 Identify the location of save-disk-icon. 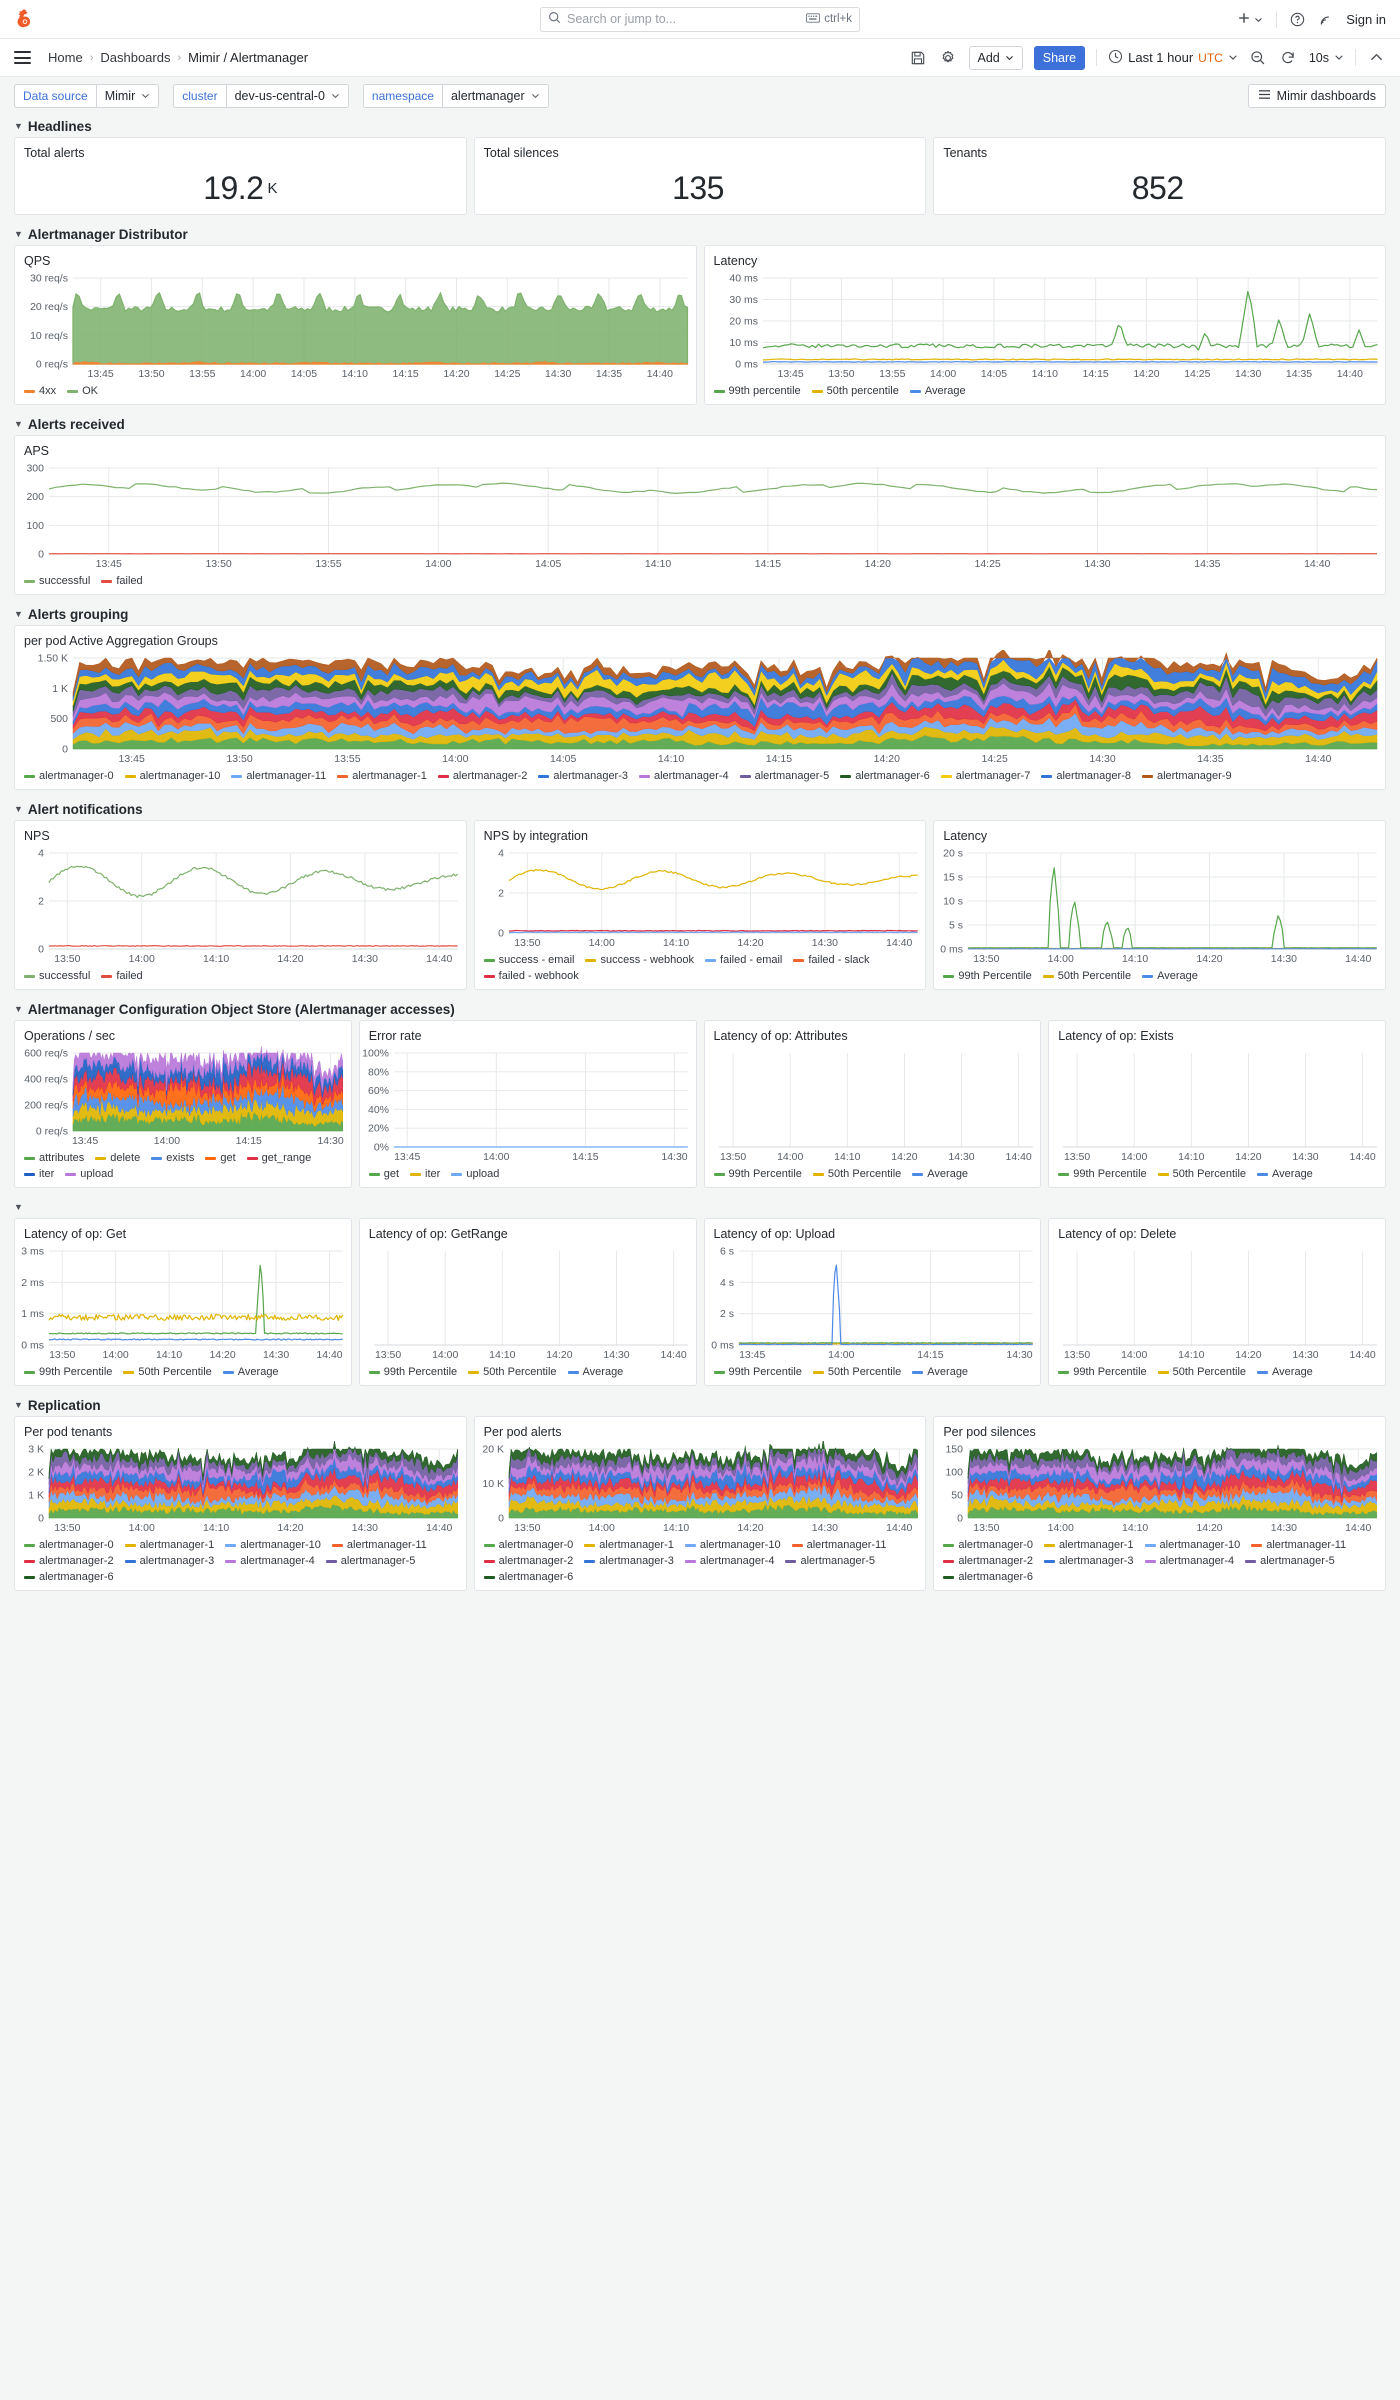
(918, 57).